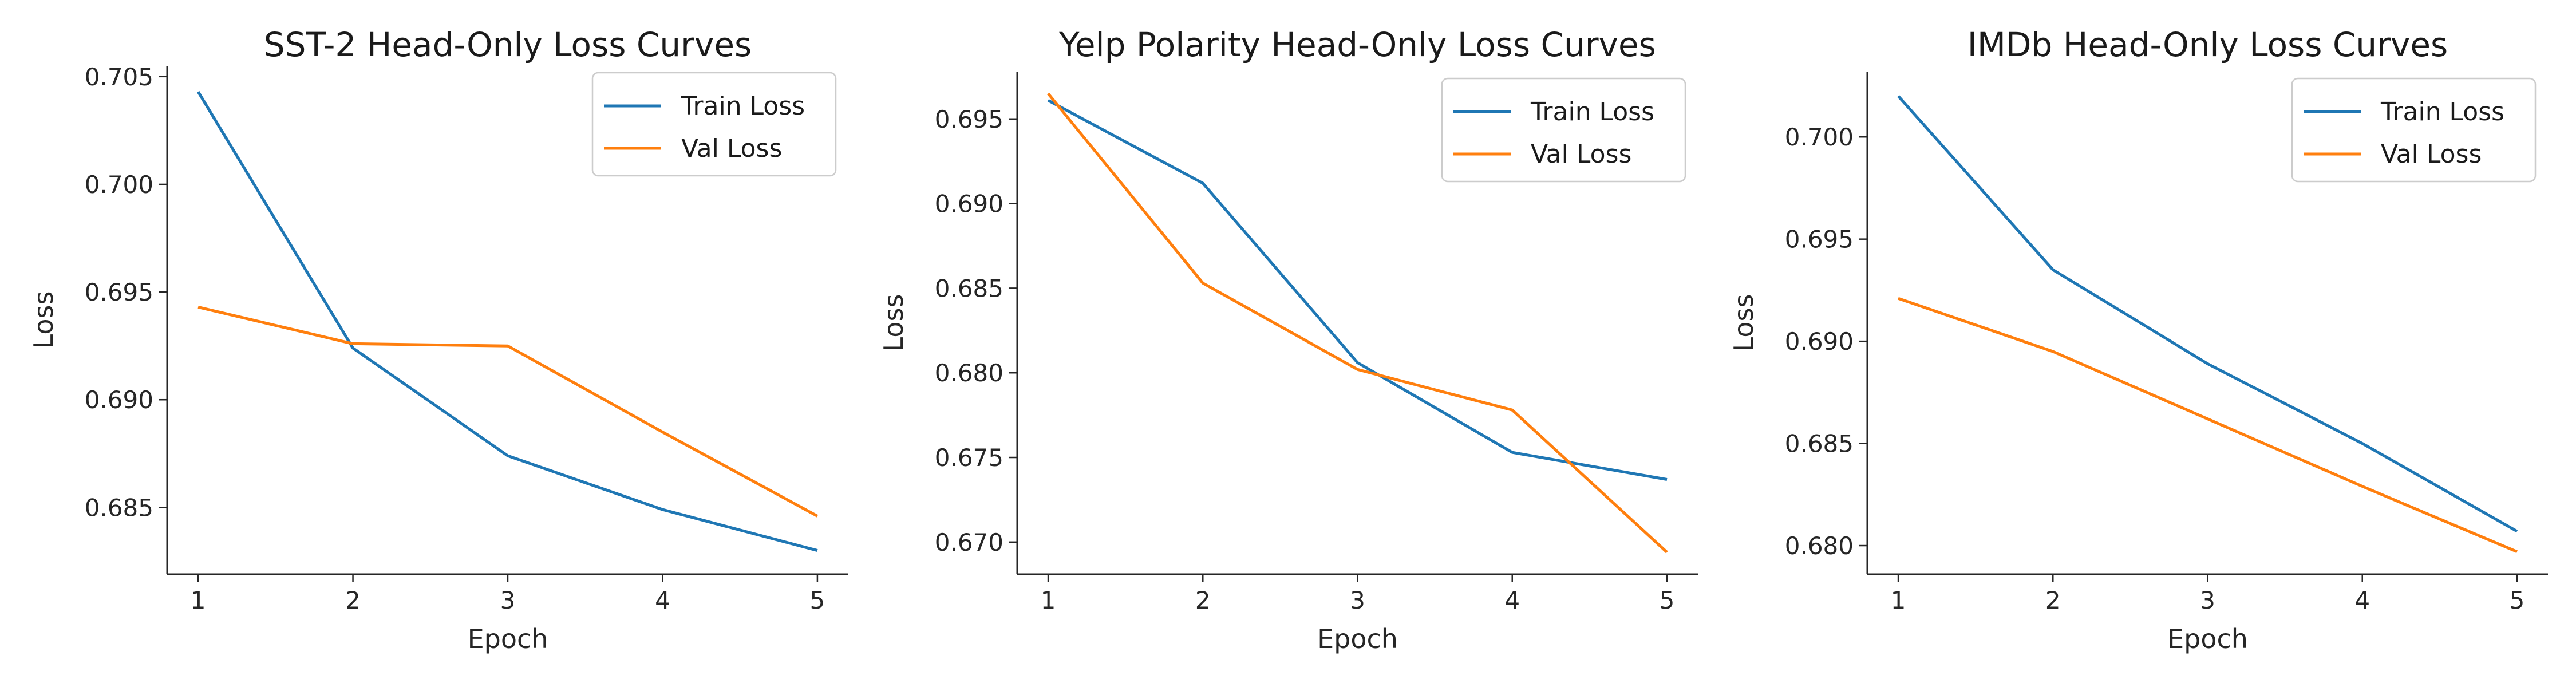 The image size is (2576, 687). I want to click on chart-1-x-tick-label: 5, so click(1667, 600).